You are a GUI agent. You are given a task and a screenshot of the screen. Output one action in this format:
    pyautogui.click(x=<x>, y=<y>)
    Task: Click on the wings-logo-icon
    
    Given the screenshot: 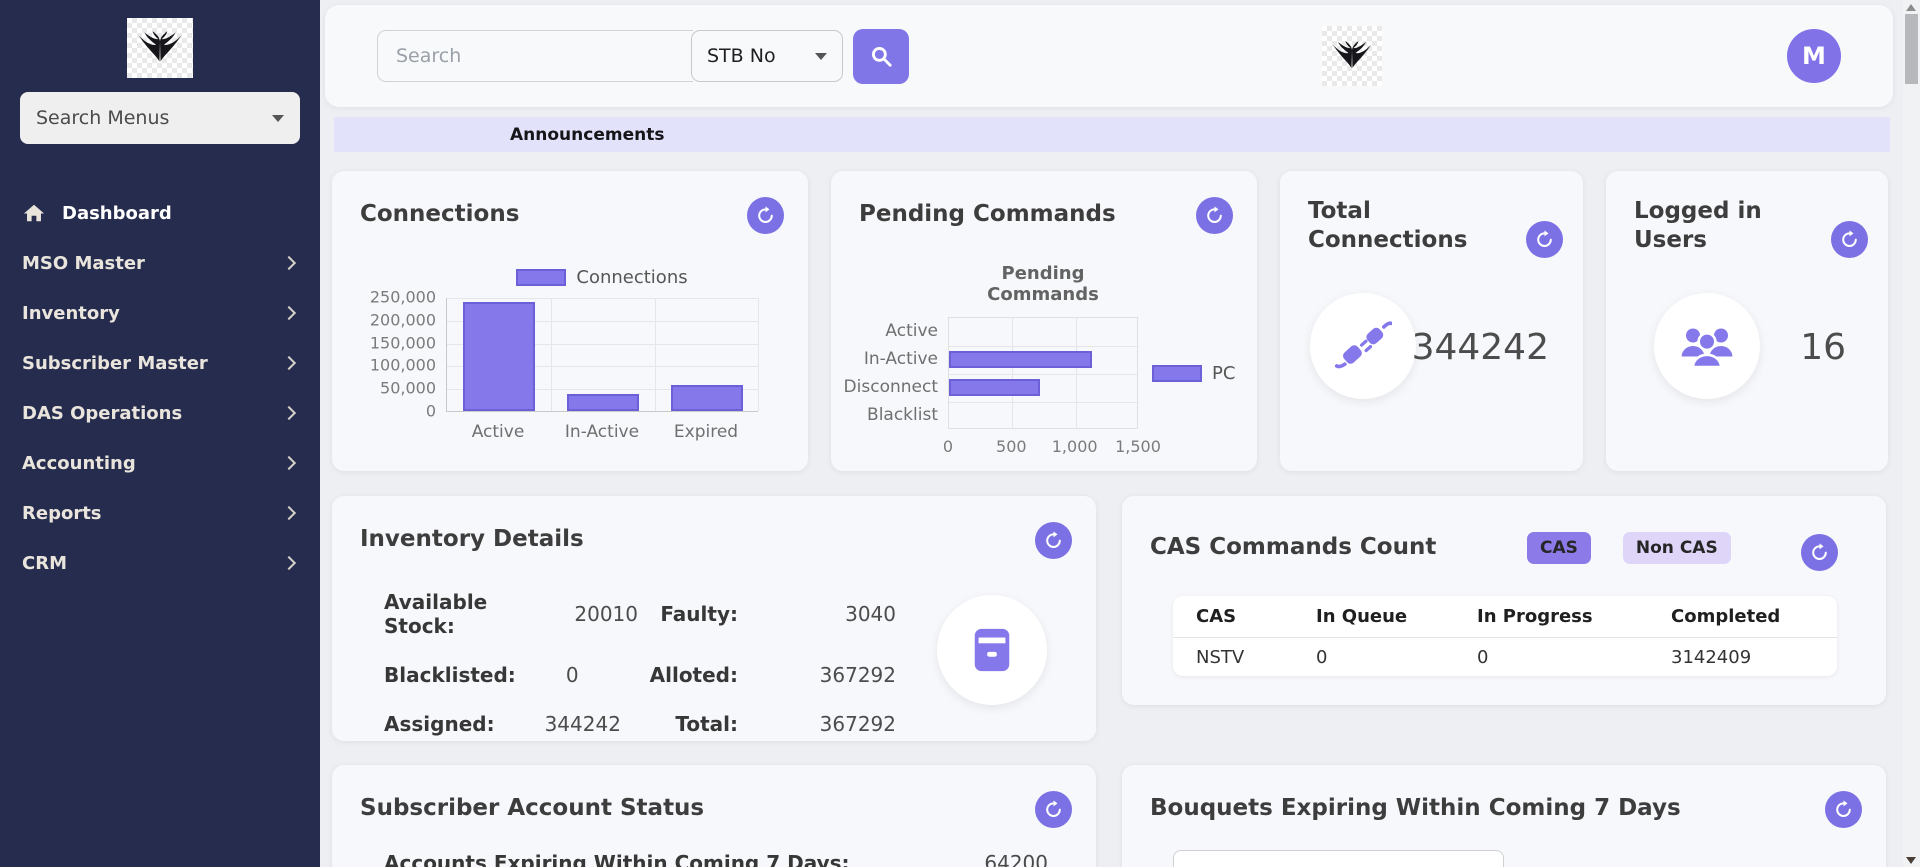 What is the action you would take?
    pyautogui.click(x=160, y=46)
    